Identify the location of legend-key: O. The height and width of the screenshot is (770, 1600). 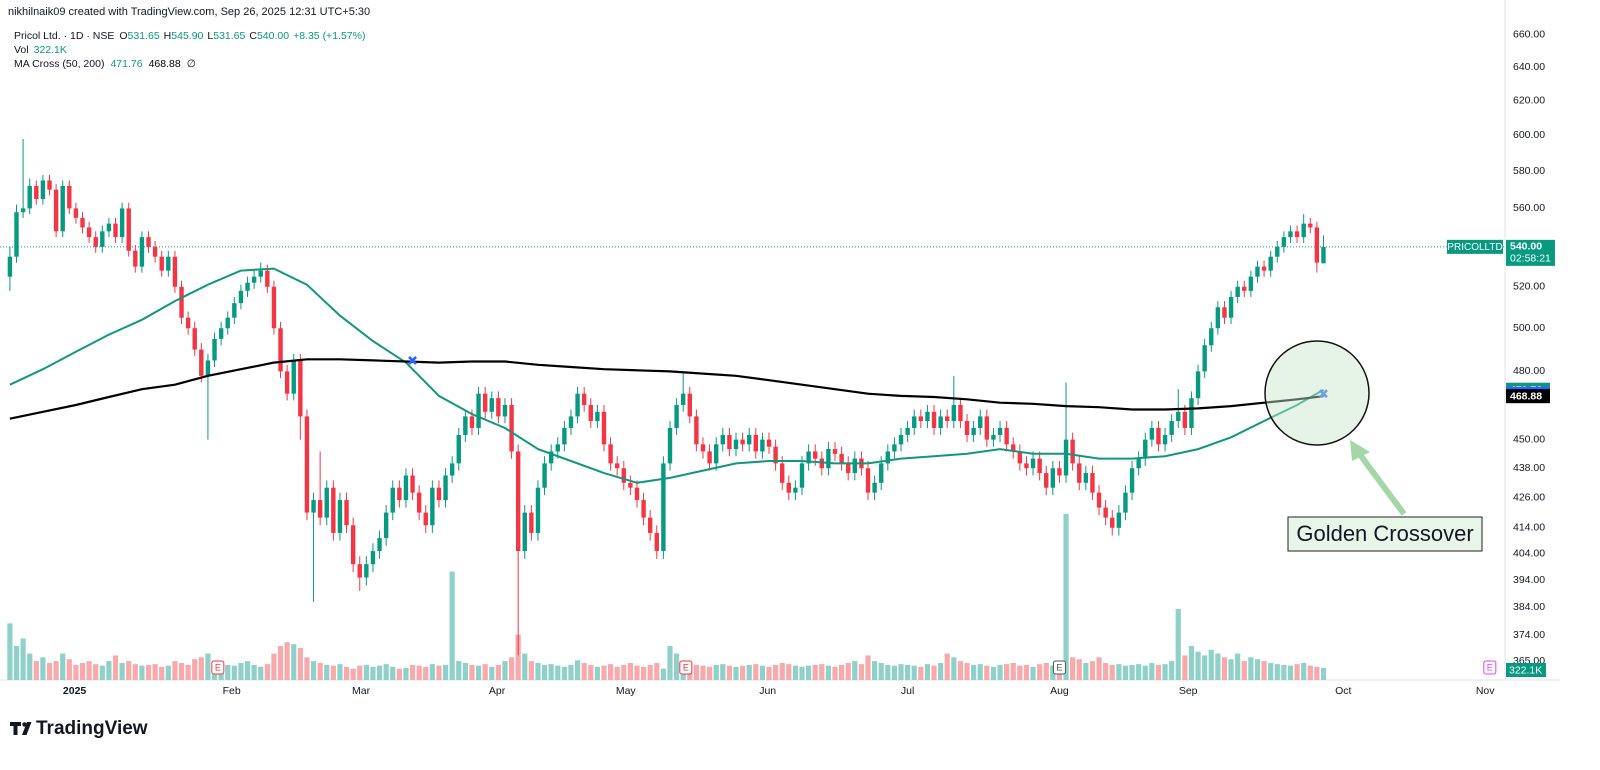
(123, 36).